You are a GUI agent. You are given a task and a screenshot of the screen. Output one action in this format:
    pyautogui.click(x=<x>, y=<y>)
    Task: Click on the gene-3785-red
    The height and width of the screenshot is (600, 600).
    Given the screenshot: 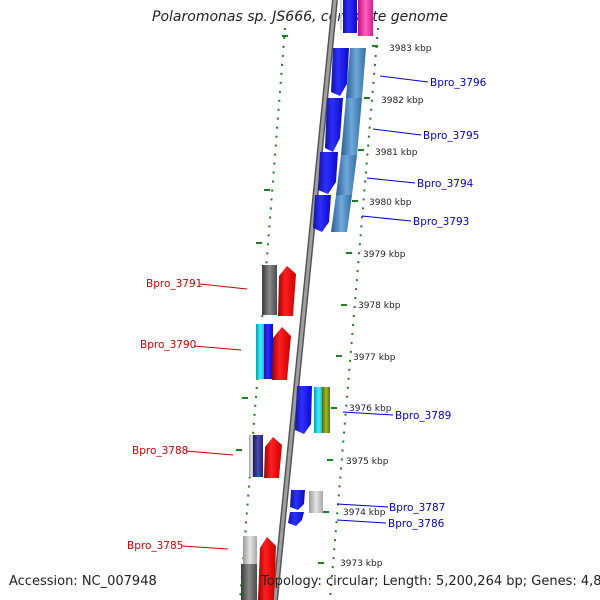 What is the action you would take?
    pyautogui.click(x=267, y=568)
    